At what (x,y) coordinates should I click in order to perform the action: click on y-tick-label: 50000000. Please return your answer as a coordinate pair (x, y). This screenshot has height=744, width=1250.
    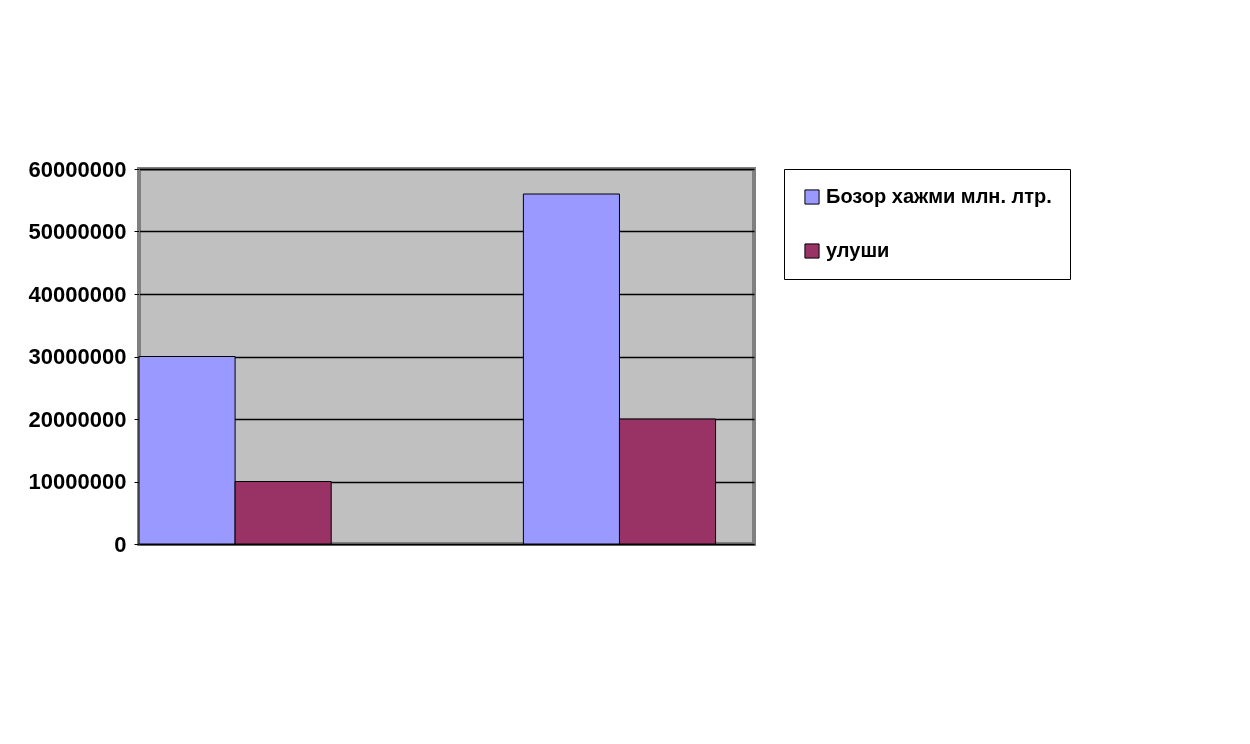
    Looking at the image, I should click on (77, 231).